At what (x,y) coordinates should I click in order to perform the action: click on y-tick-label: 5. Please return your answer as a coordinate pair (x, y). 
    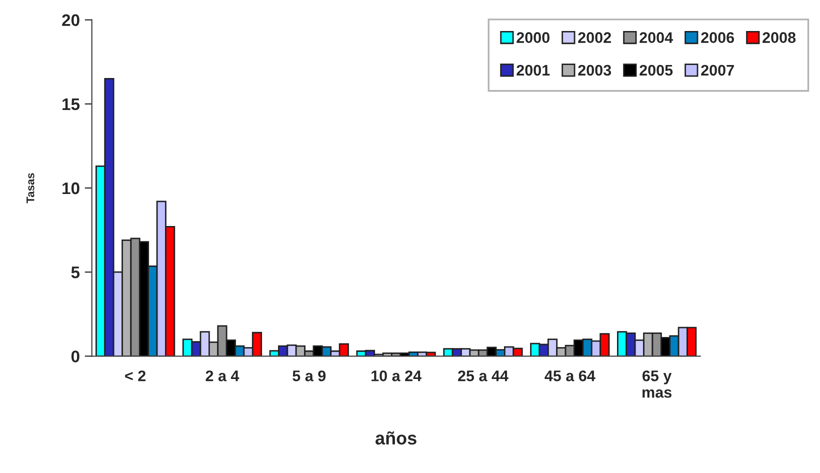
    Looking at the image, I should click on (75, 272).